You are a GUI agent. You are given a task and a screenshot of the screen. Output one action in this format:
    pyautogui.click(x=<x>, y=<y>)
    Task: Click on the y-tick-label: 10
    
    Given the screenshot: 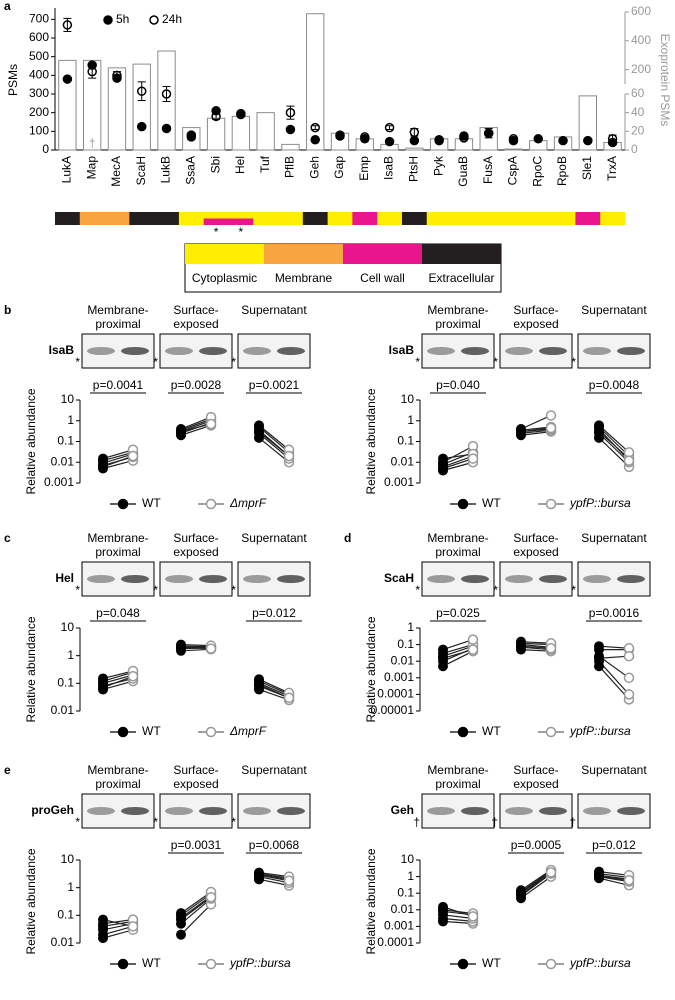 What is the action you would take?
    pyautogui.click(x=68, y=627)
    